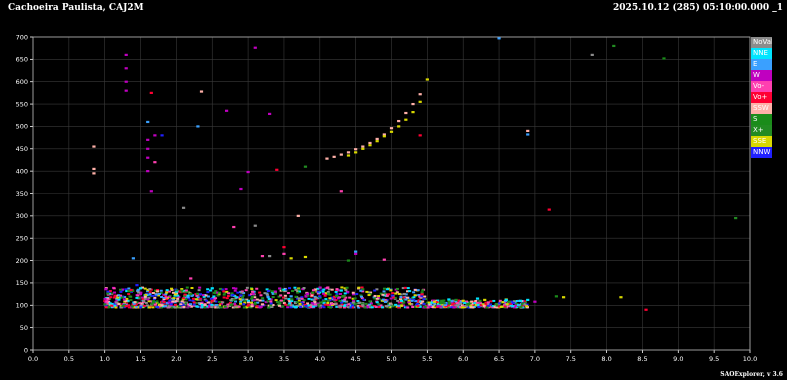 This screenshot has width=787, height=380. What do you see at coordinates (176, 359) in the screenshot?
I see `x-tick-label: 2.0` at bounding box center [176, 359].